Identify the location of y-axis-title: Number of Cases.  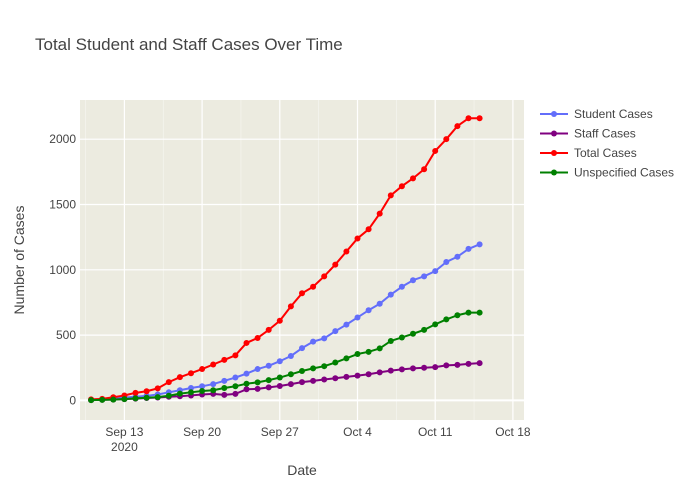
(19, 260).